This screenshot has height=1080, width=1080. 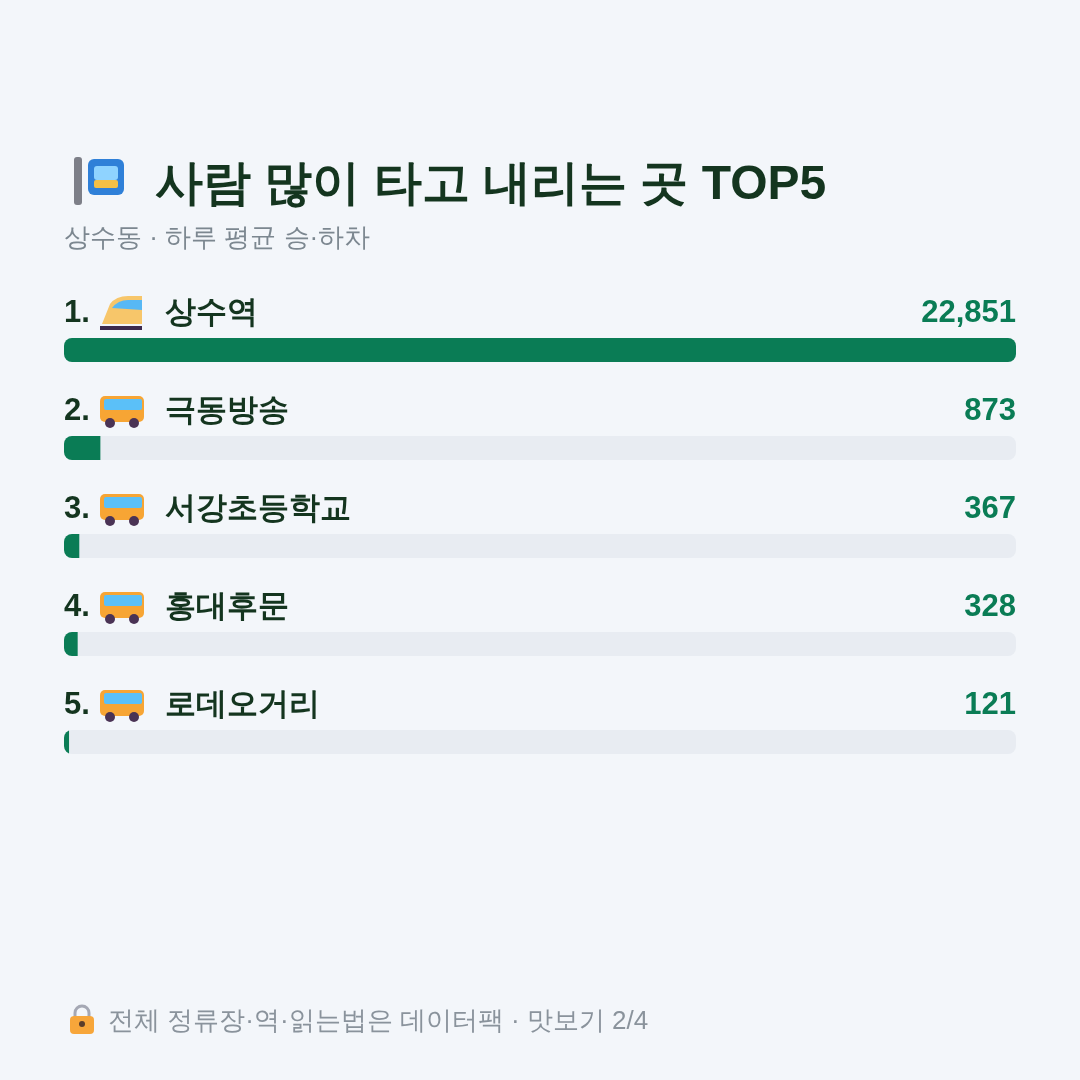 What do you see at coordinates (176, 605) in the screenshot?
I see `category-label: 4. 홍대후문` at bounding box center [176, 605].